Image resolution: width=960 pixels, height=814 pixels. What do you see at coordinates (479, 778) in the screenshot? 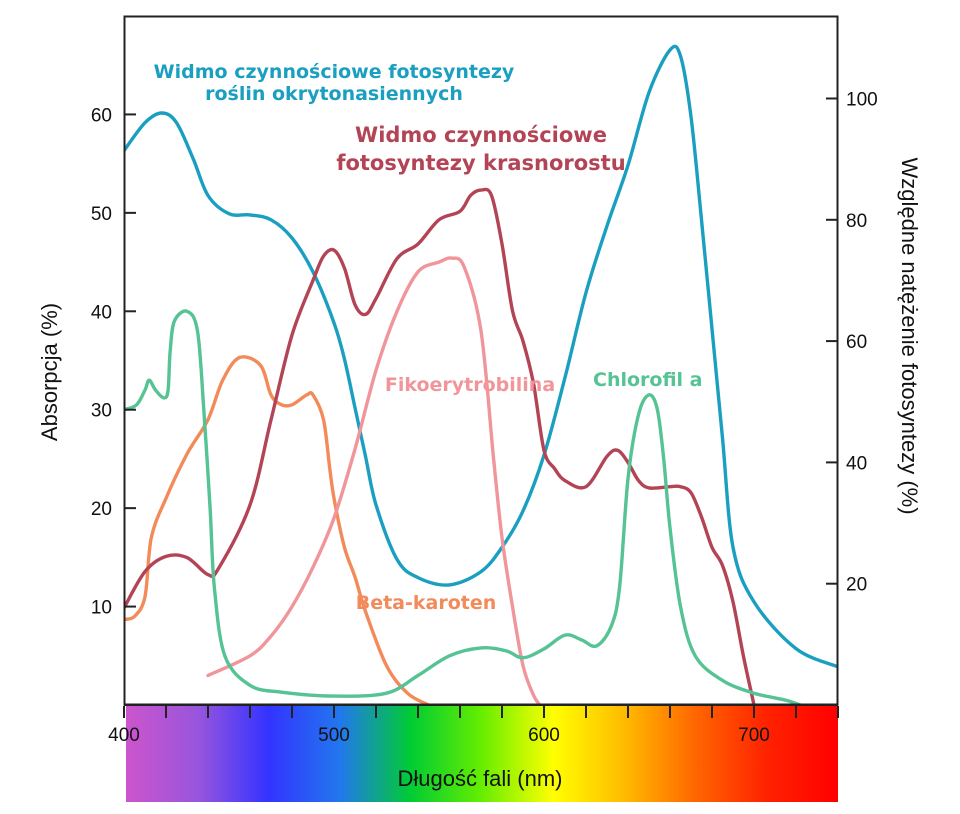
I see `x-axis-title: Długość fali (nm)` at bounding box center [479, 778].